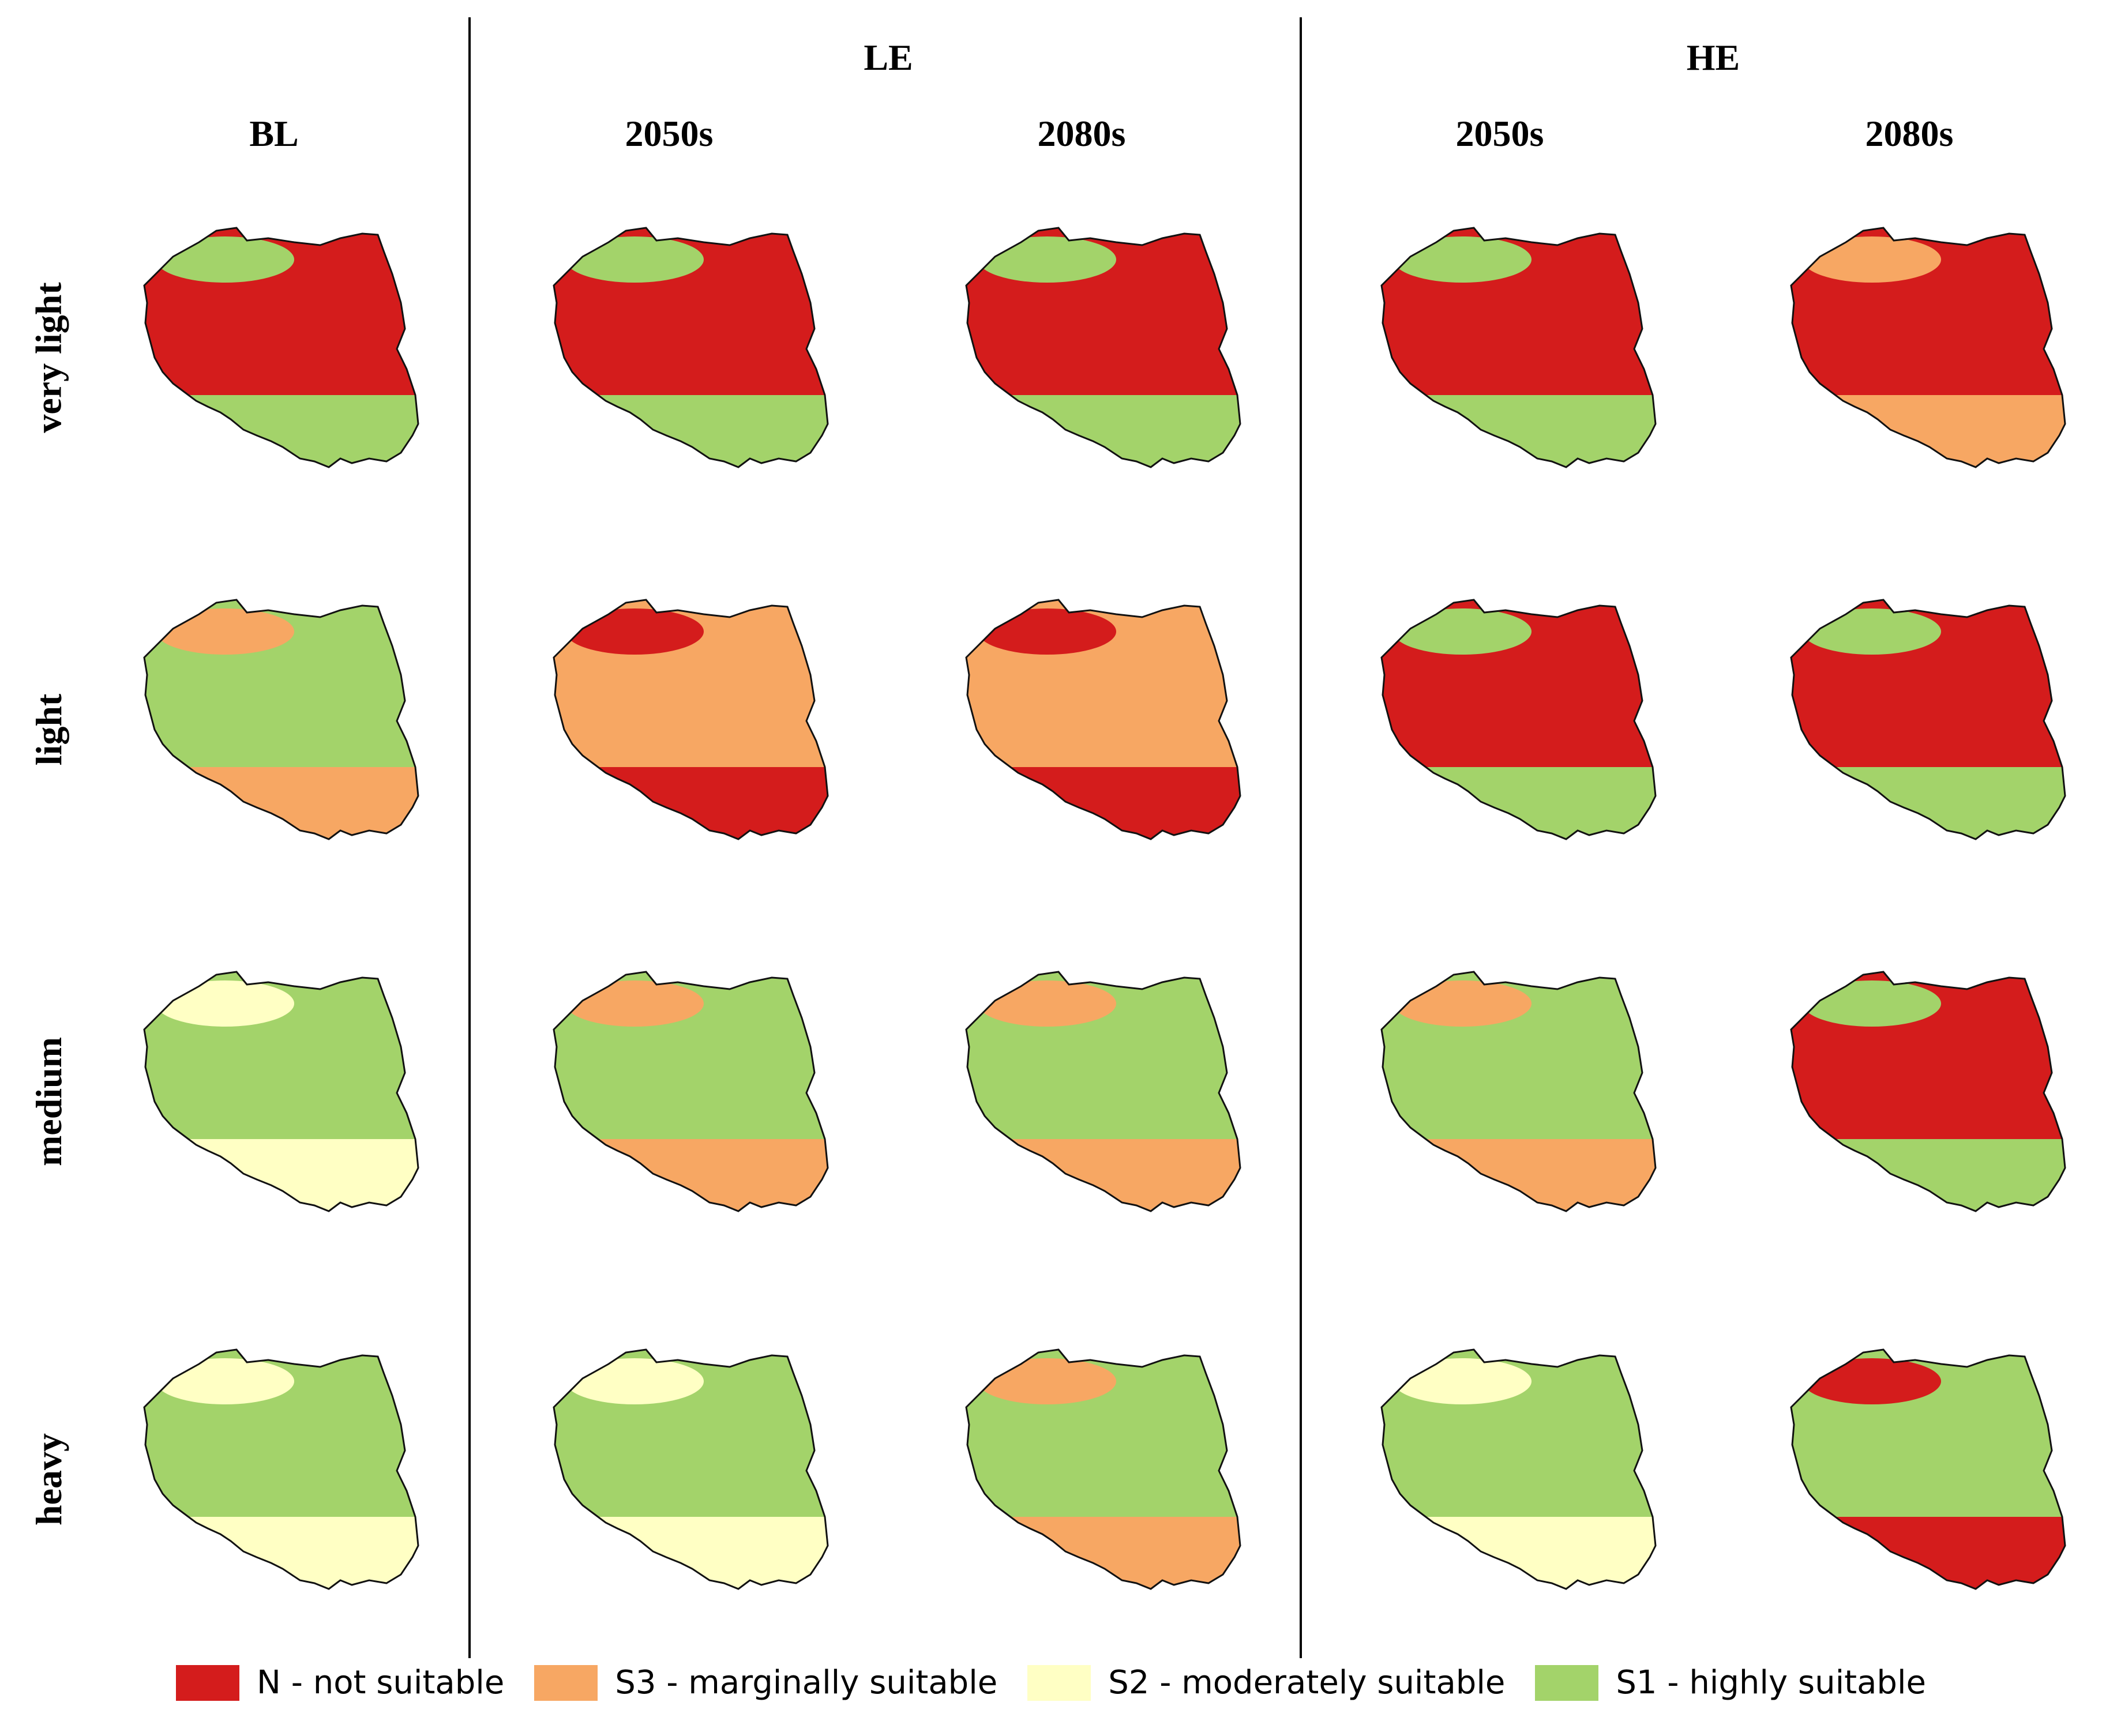 The width and height of the screenshot is (2102, 1736). I want to click on row-label-very-light: very light, so click(48, 358).